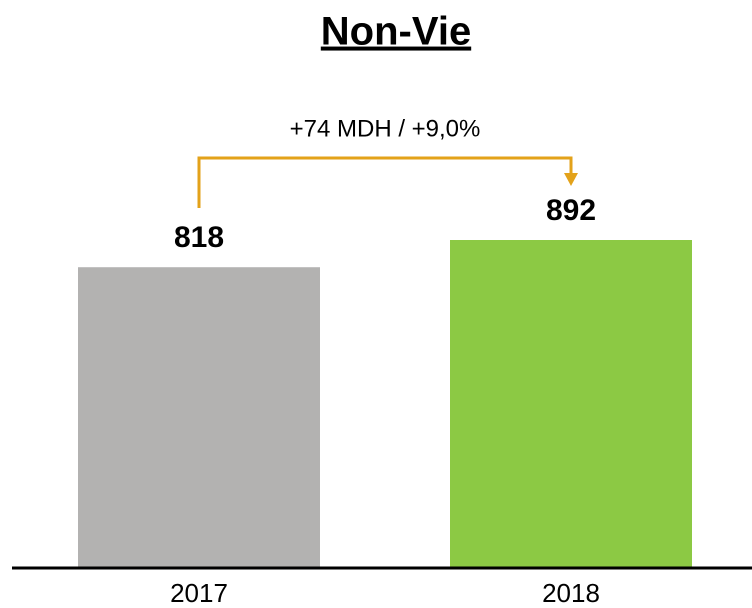  Describe the element at coordinates (199, 593) in the screenshot. I see `x-tick-label: 2017` at that location.